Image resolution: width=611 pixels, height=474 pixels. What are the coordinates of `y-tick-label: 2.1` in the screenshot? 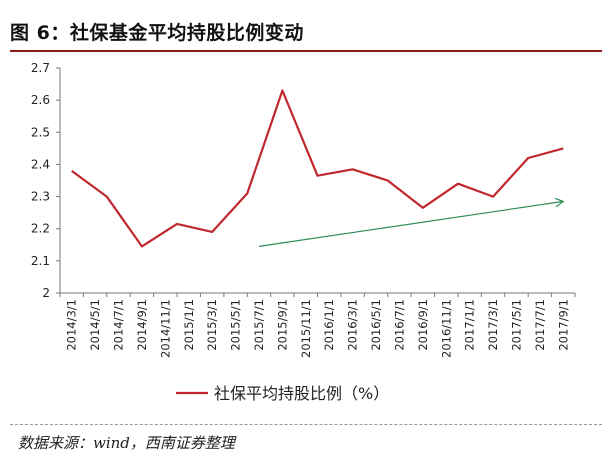 It's located at (40, 261).